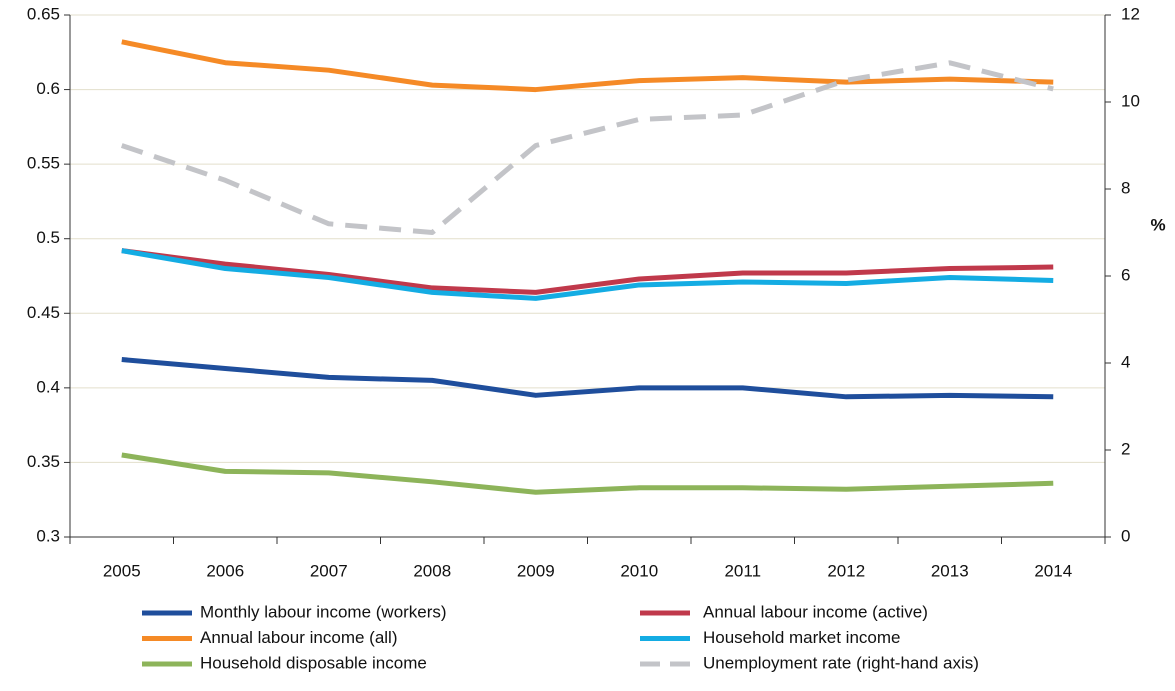  Describe the element at coordinates (43, 312) in the screenshot. I see `y-tick-label: 0.45` at that location.